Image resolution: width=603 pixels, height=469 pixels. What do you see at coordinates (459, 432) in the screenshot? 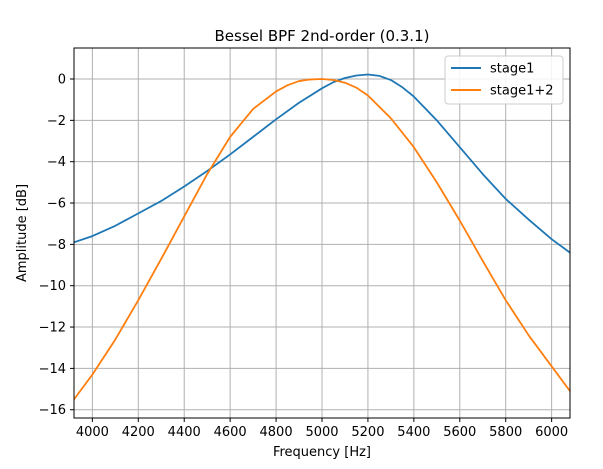
I see `x-tick-label: 5600` at bounding box center [459, 432].